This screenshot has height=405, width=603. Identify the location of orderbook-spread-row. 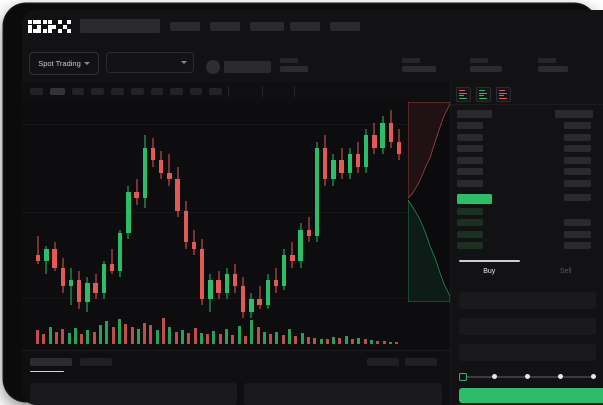
(474, 198).